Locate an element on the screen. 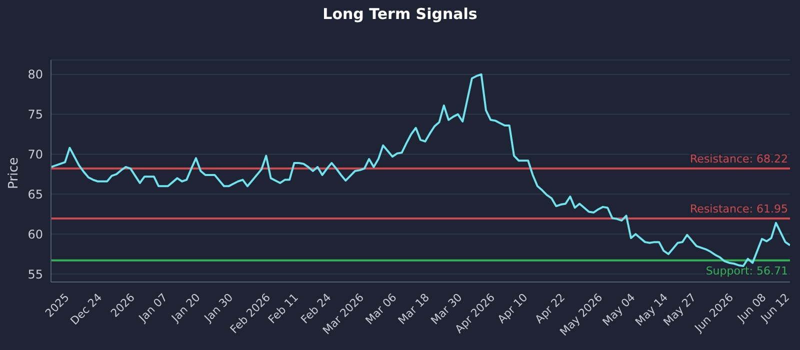 This screenshot has height=350, width=800. ref-line-label: Resistance: 61.95 is located at coordinates (739, 209).